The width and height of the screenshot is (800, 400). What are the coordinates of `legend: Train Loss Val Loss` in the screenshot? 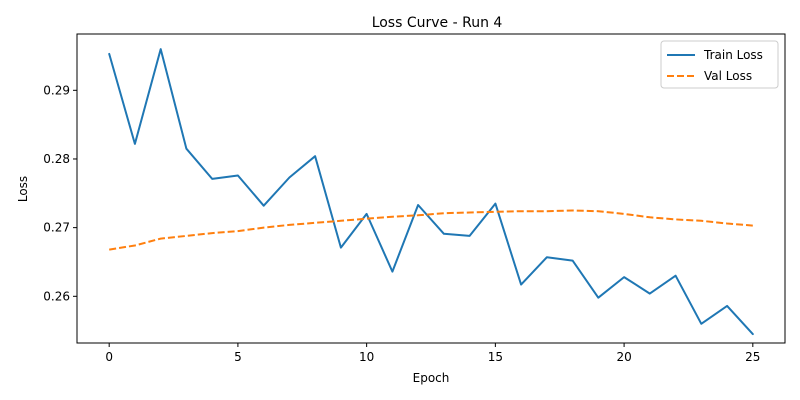 It's located at (719, 64).